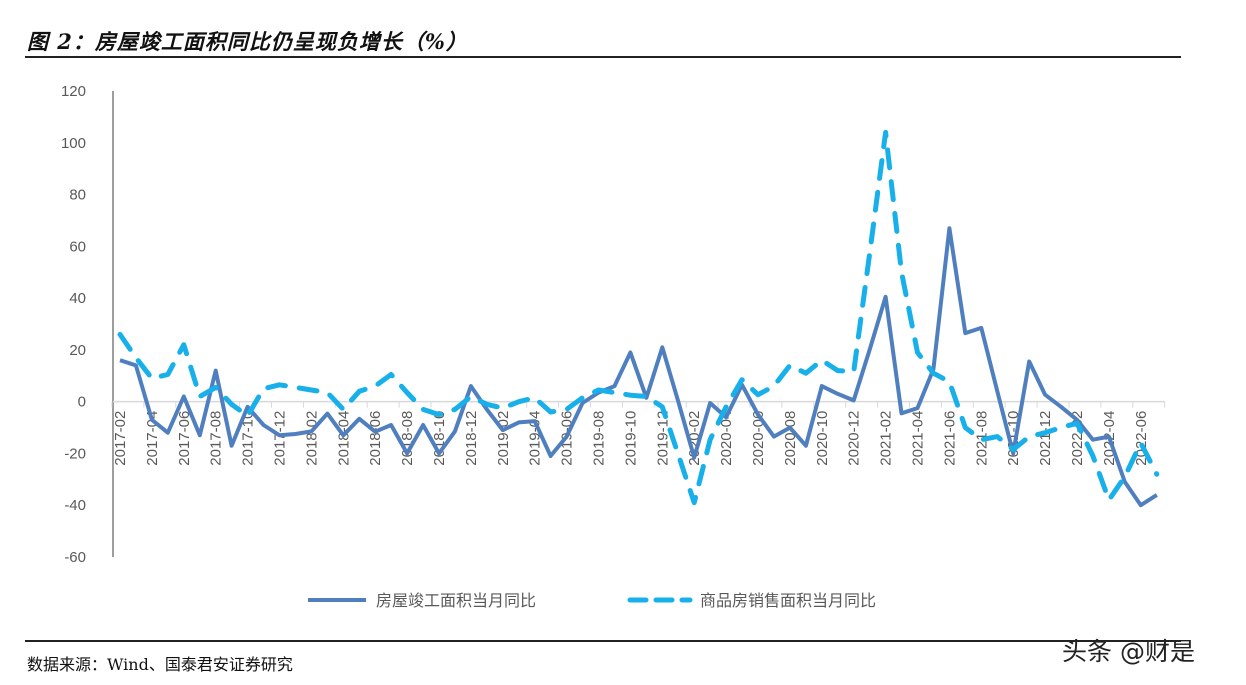 Image resolution: width=1246 pixels, height=685 pixels. I want to click on x-tick-label: 2017-02, so click(120, 438).